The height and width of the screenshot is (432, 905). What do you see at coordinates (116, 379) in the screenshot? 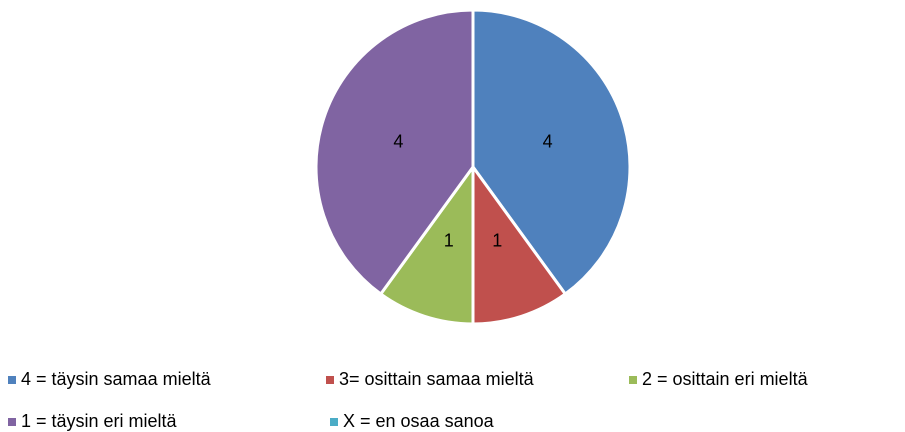
I see `legend-label: 4 = täysin samaa mieltä` at bounding box center [116, 379].